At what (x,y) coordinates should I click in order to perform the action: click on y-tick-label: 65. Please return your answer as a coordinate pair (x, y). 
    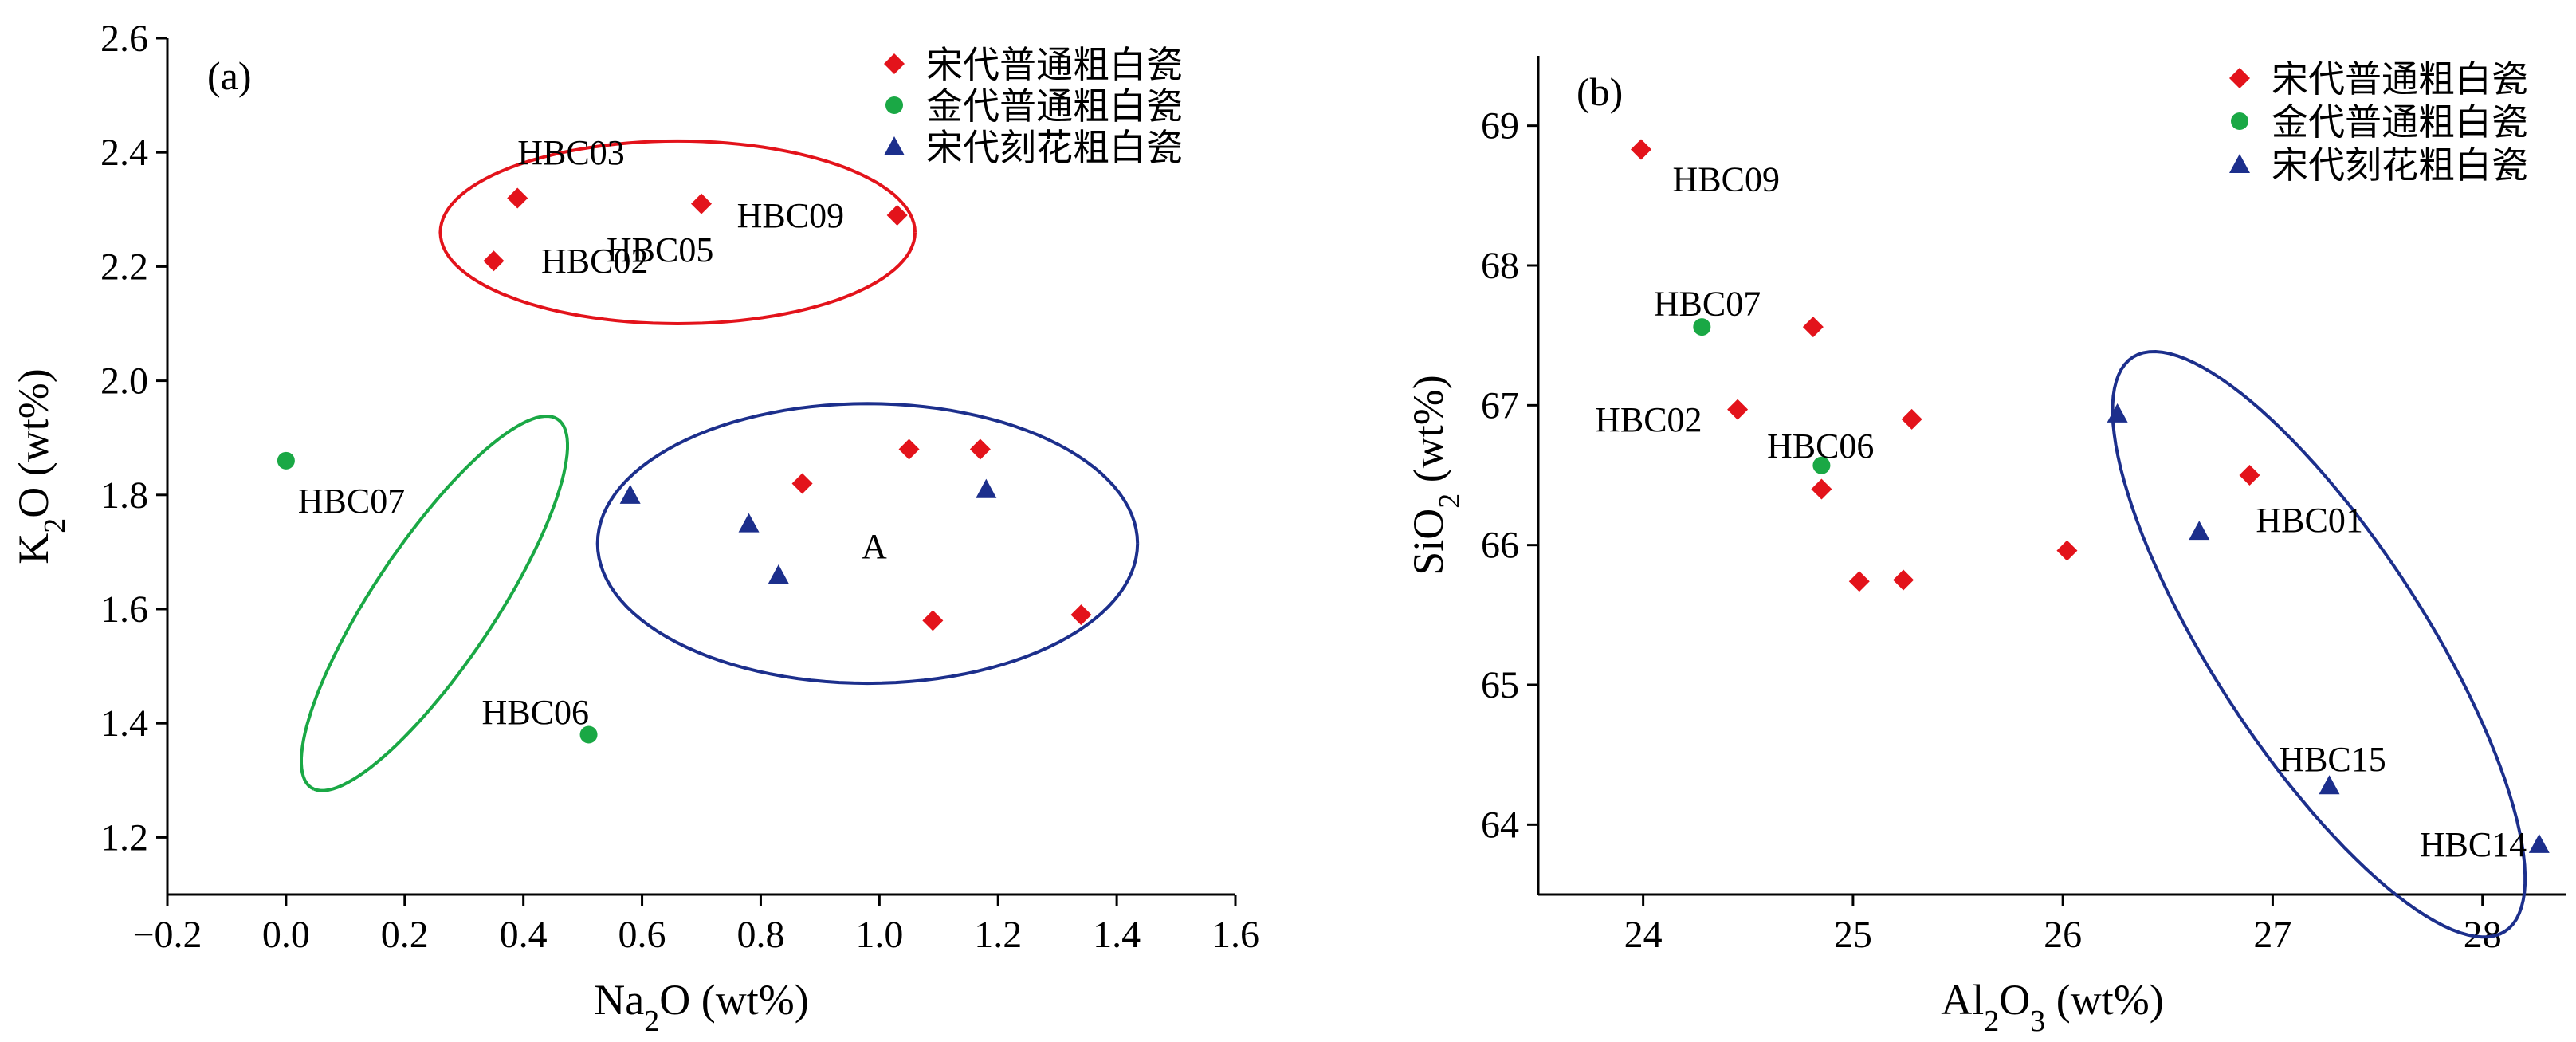
    Looking at the image, I should click on (1500, 685).